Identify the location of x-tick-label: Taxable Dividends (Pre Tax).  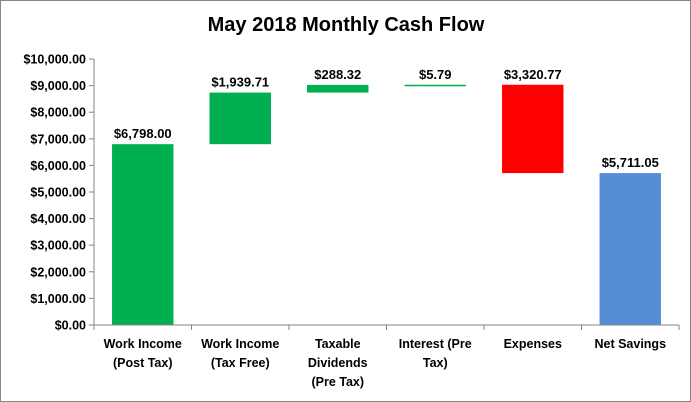
(338, 363).